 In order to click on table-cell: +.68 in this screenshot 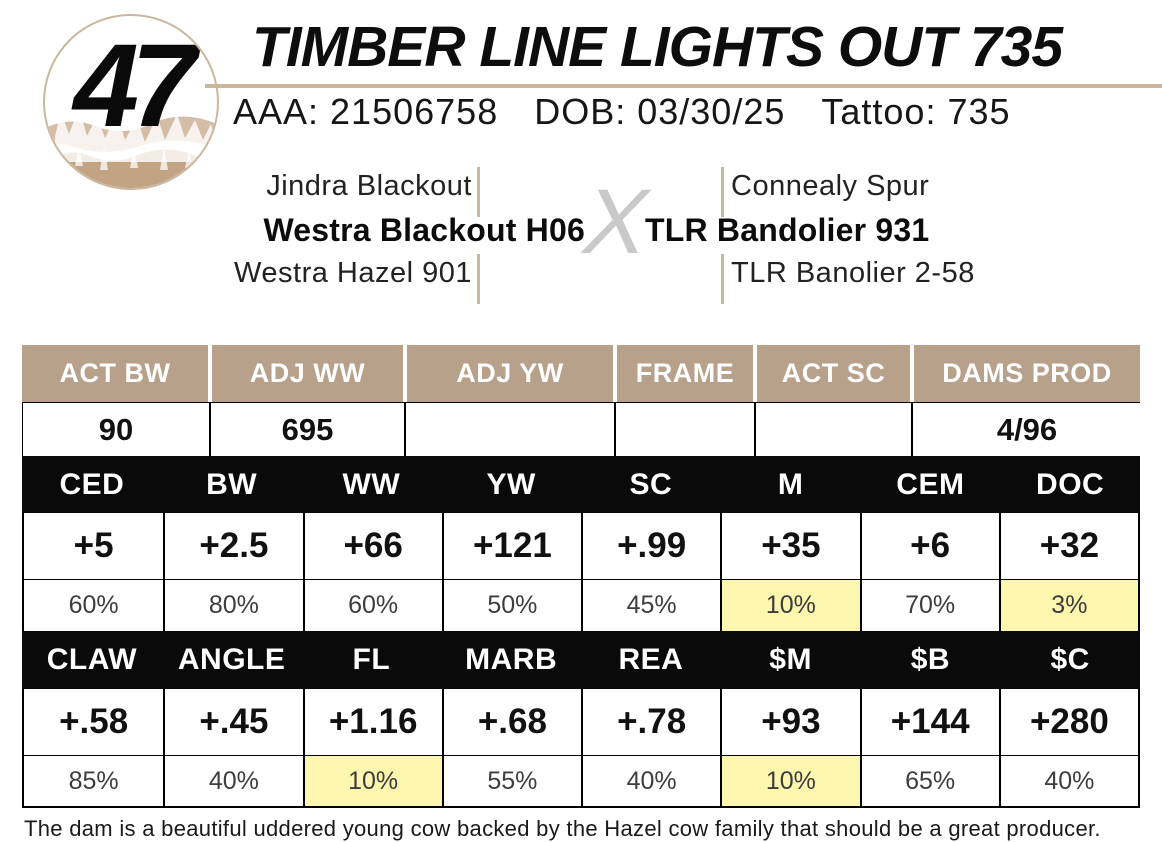, I will do `click(511, 722)`.